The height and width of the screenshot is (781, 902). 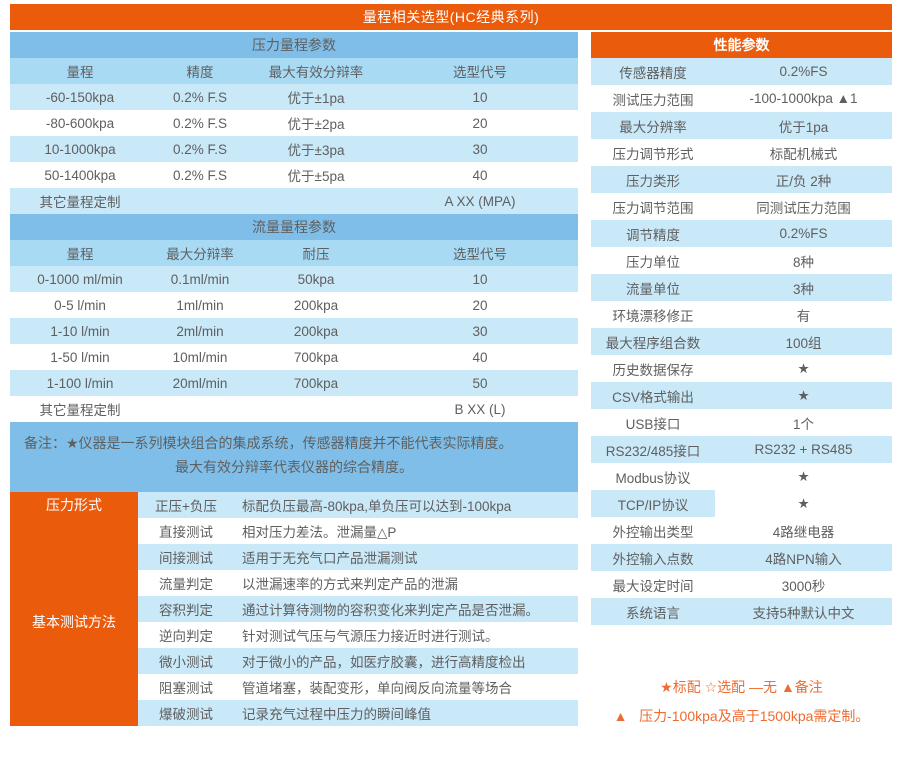 I want to click on pressure-col-header-2: 最大有效分辩率, so click(x=316, y=71).